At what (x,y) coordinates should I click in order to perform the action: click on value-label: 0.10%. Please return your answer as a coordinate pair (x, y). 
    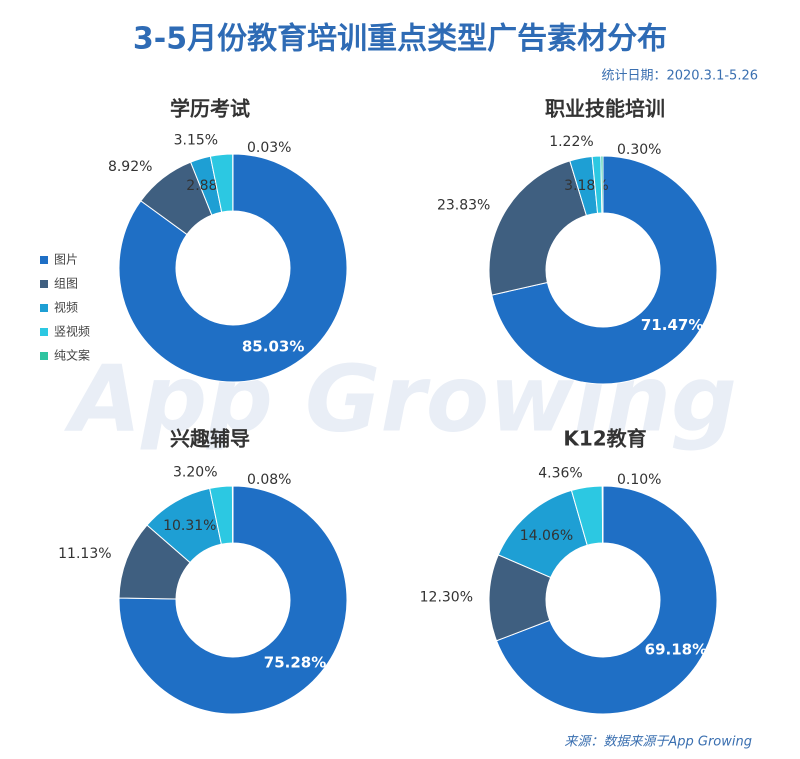
    Looking at the image, I should click on (639, 480).